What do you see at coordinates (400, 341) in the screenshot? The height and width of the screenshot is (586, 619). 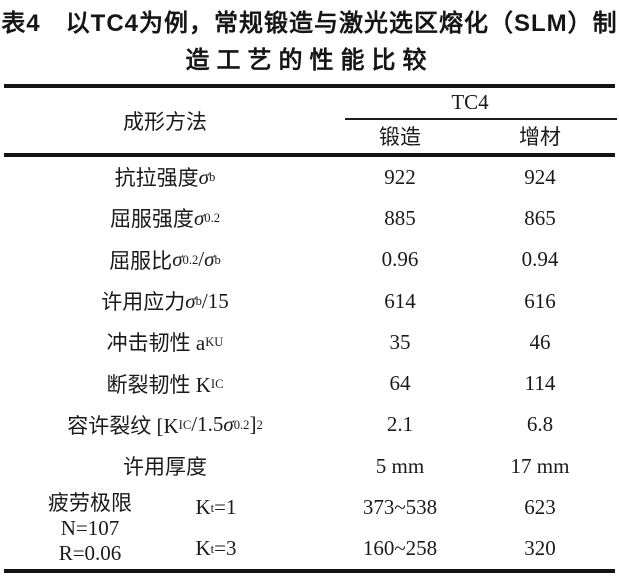 I see `value-forge: 35` at bounding box center [400, 341].